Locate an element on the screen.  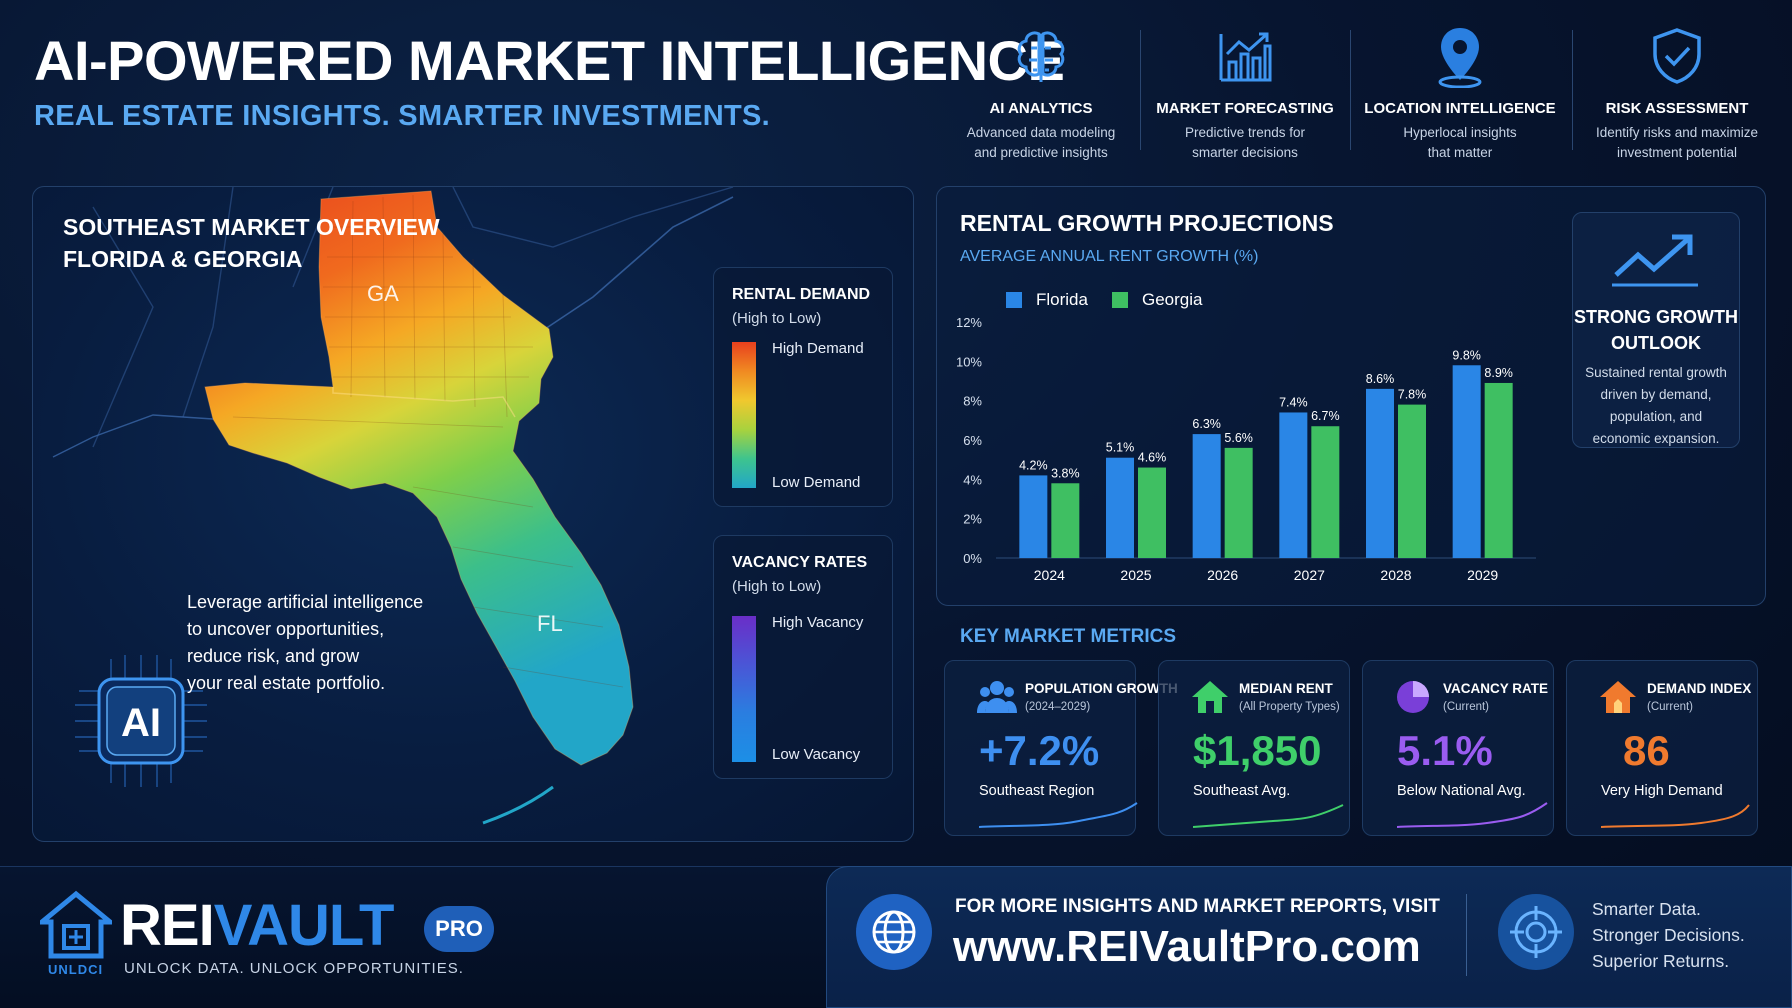
y-tick-label: 4% is located at coordinates (972, 479).